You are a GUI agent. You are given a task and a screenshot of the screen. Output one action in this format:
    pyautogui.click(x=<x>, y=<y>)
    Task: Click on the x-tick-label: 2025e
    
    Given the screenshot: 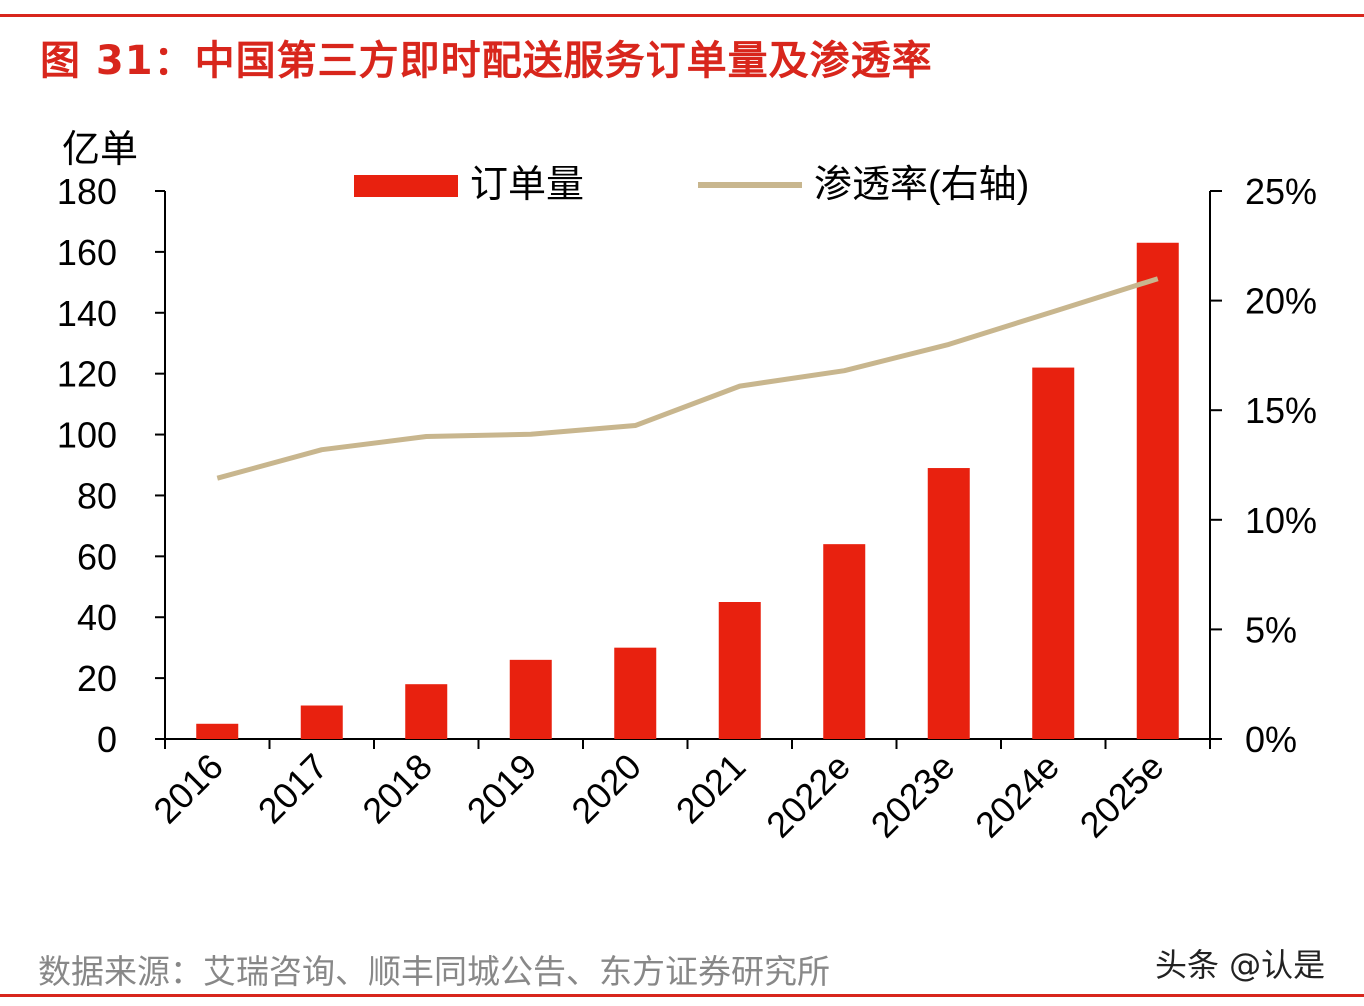 What is the action you would take?
    pyautogui.click(x=1122, y=796)
    